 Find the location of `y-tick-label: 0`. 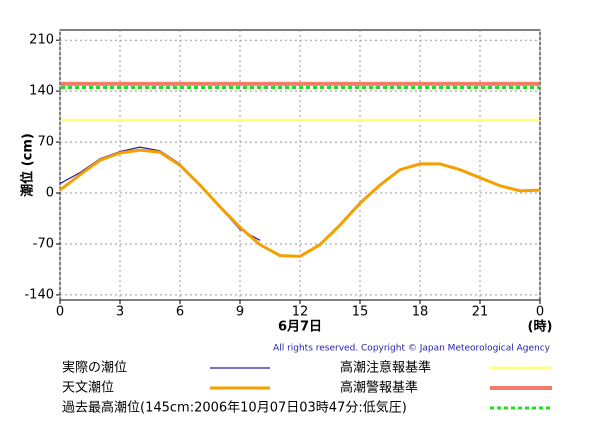

y-tick-label: 0 is located at coordinates (50, 193).